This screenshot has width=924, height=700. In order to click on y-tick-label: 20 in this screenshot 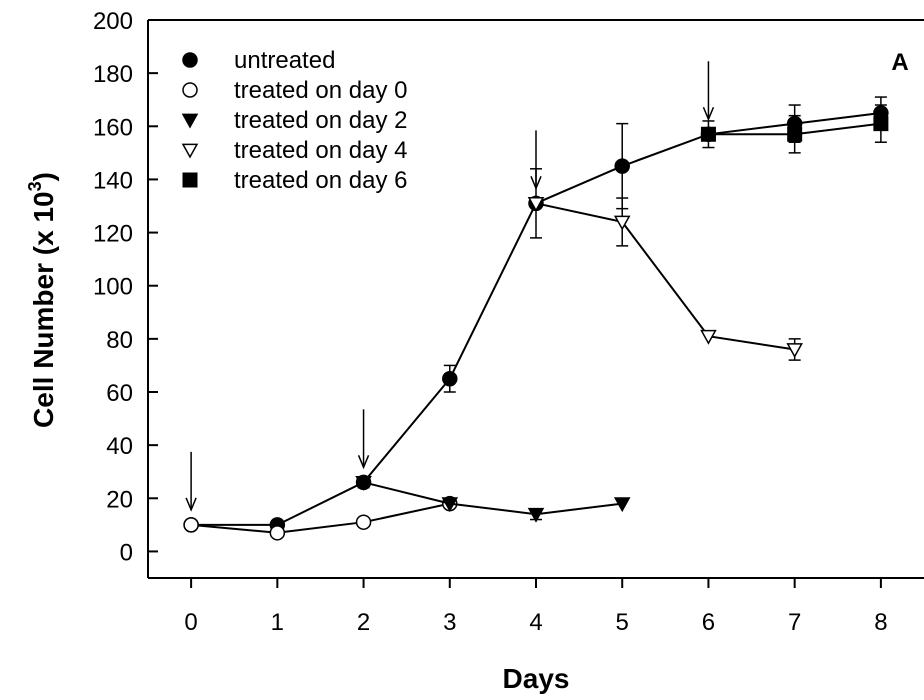, I will do `click(119, 499)`.